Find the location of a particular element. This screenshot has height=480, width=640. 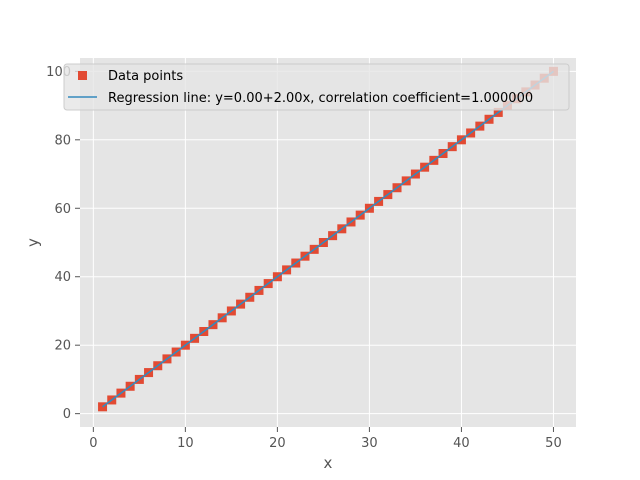

x-tick-label: 0 is located at coordinates (93, 443).